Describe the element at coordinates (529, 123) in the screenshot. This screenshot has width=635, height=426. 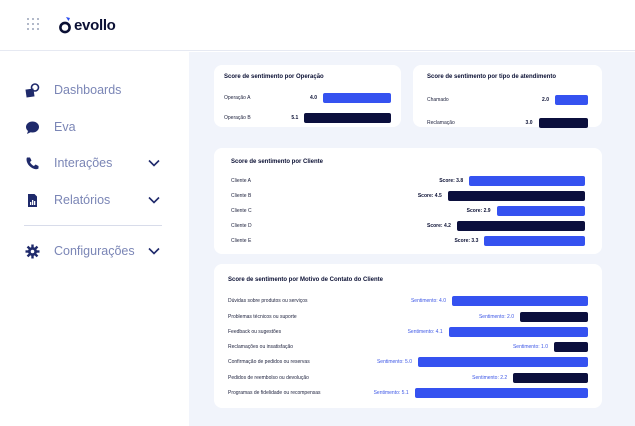
I see `bar-value-label: 3.0` at that location.